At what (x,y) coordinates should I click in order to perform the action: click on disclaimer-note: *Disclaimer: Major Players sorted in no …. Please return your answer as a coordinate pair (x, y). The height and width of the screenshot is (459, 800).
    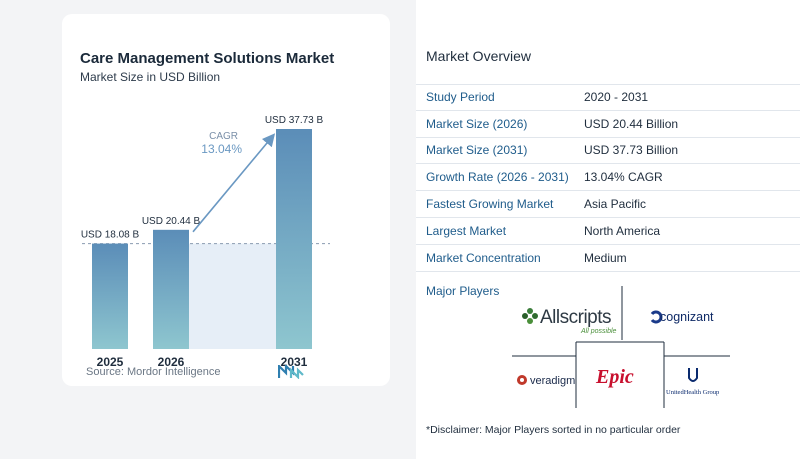
    Looking at the image, I should click on (553, 430).